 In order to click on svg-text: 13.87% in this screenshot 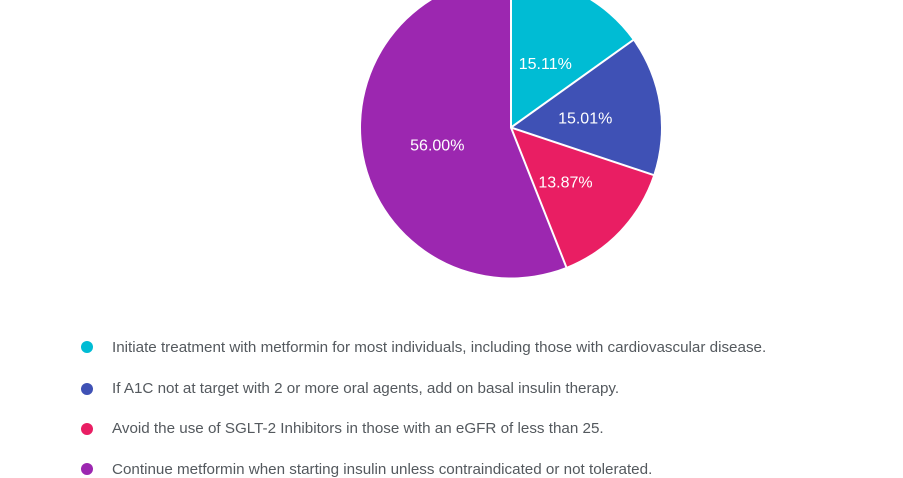, I will do `click(565, 182)`.